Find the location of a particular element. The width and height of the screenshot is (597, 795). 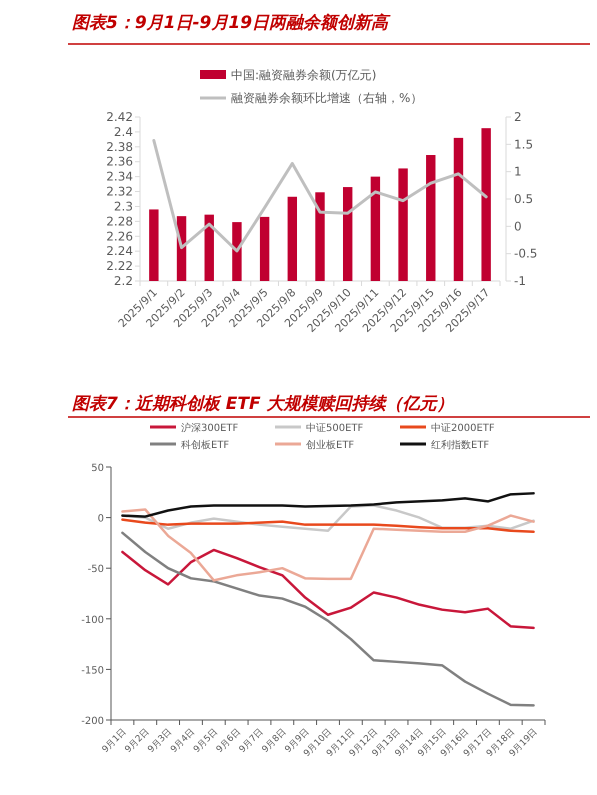

y2-tick-label: 1 is located at coordinates (518, 171).